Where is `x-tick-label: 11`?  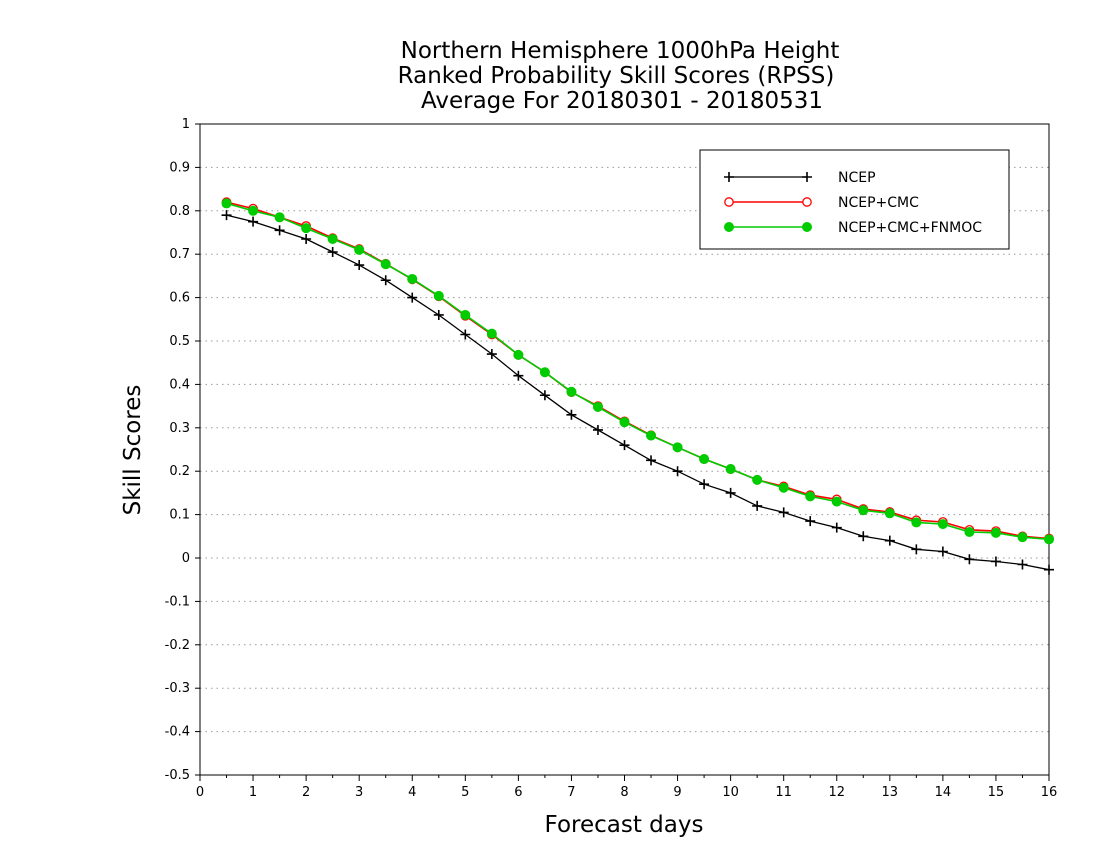
x-tick-label: 11 is located at coordinates (783, 792).